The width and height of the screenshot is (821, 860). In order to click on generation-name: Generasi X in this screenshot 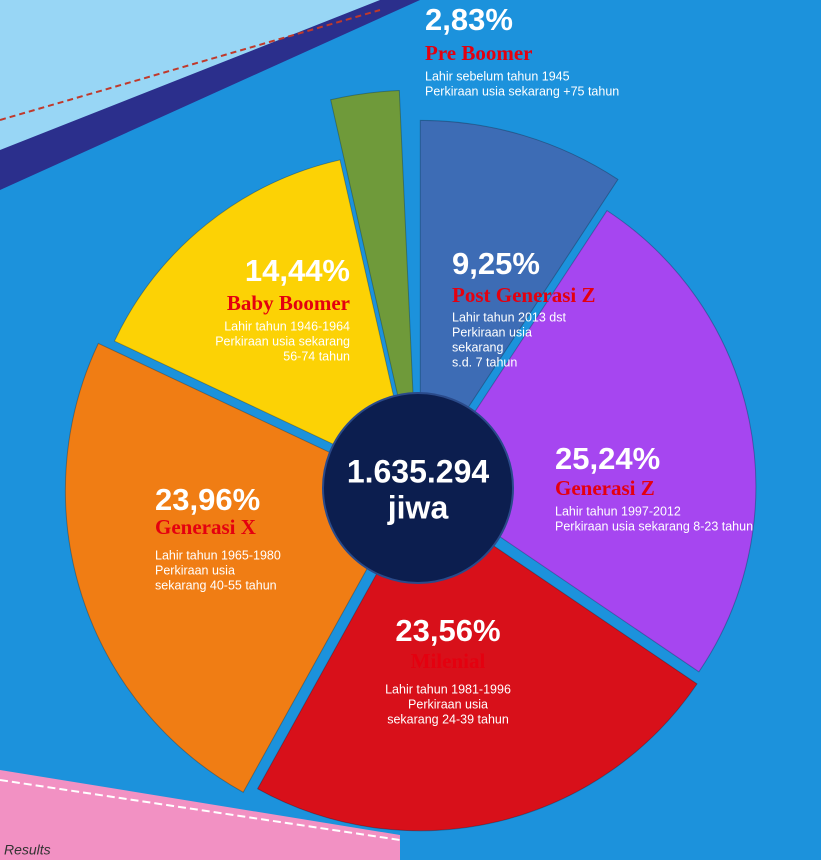, I will do `click(205, 527)`.